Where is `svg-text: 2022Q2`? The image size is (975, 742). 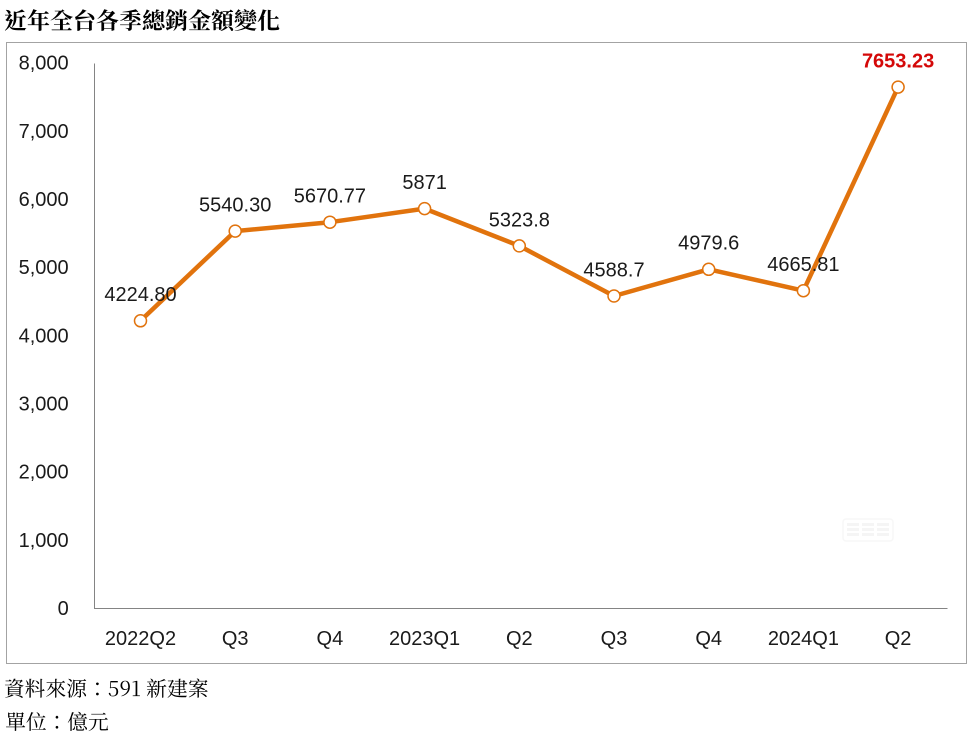 svg-text: 2022Q2 is located at coordinates (140, 639).